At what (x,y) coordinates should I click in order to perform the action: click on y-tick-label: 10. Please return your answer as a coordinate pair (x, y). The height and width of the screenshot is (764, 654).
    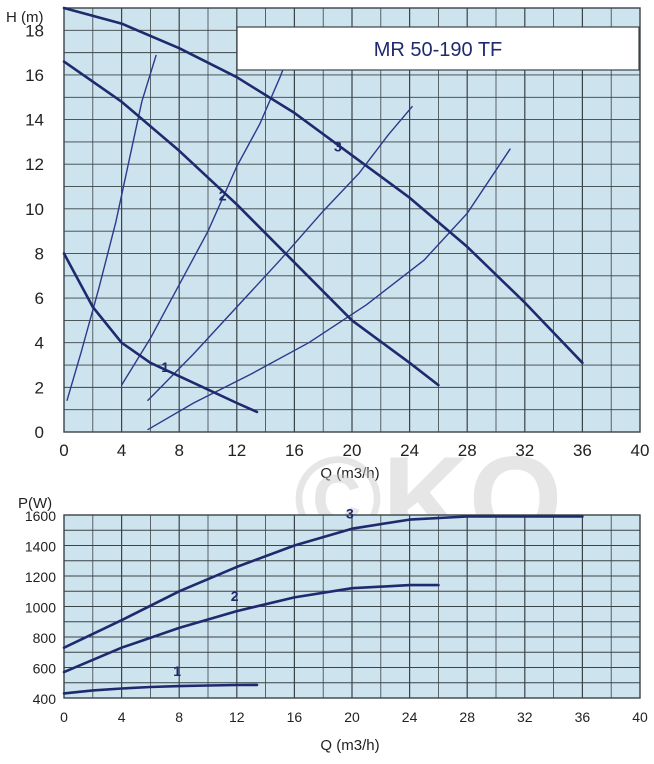
    Looking at the image, I should click on (34, 209).